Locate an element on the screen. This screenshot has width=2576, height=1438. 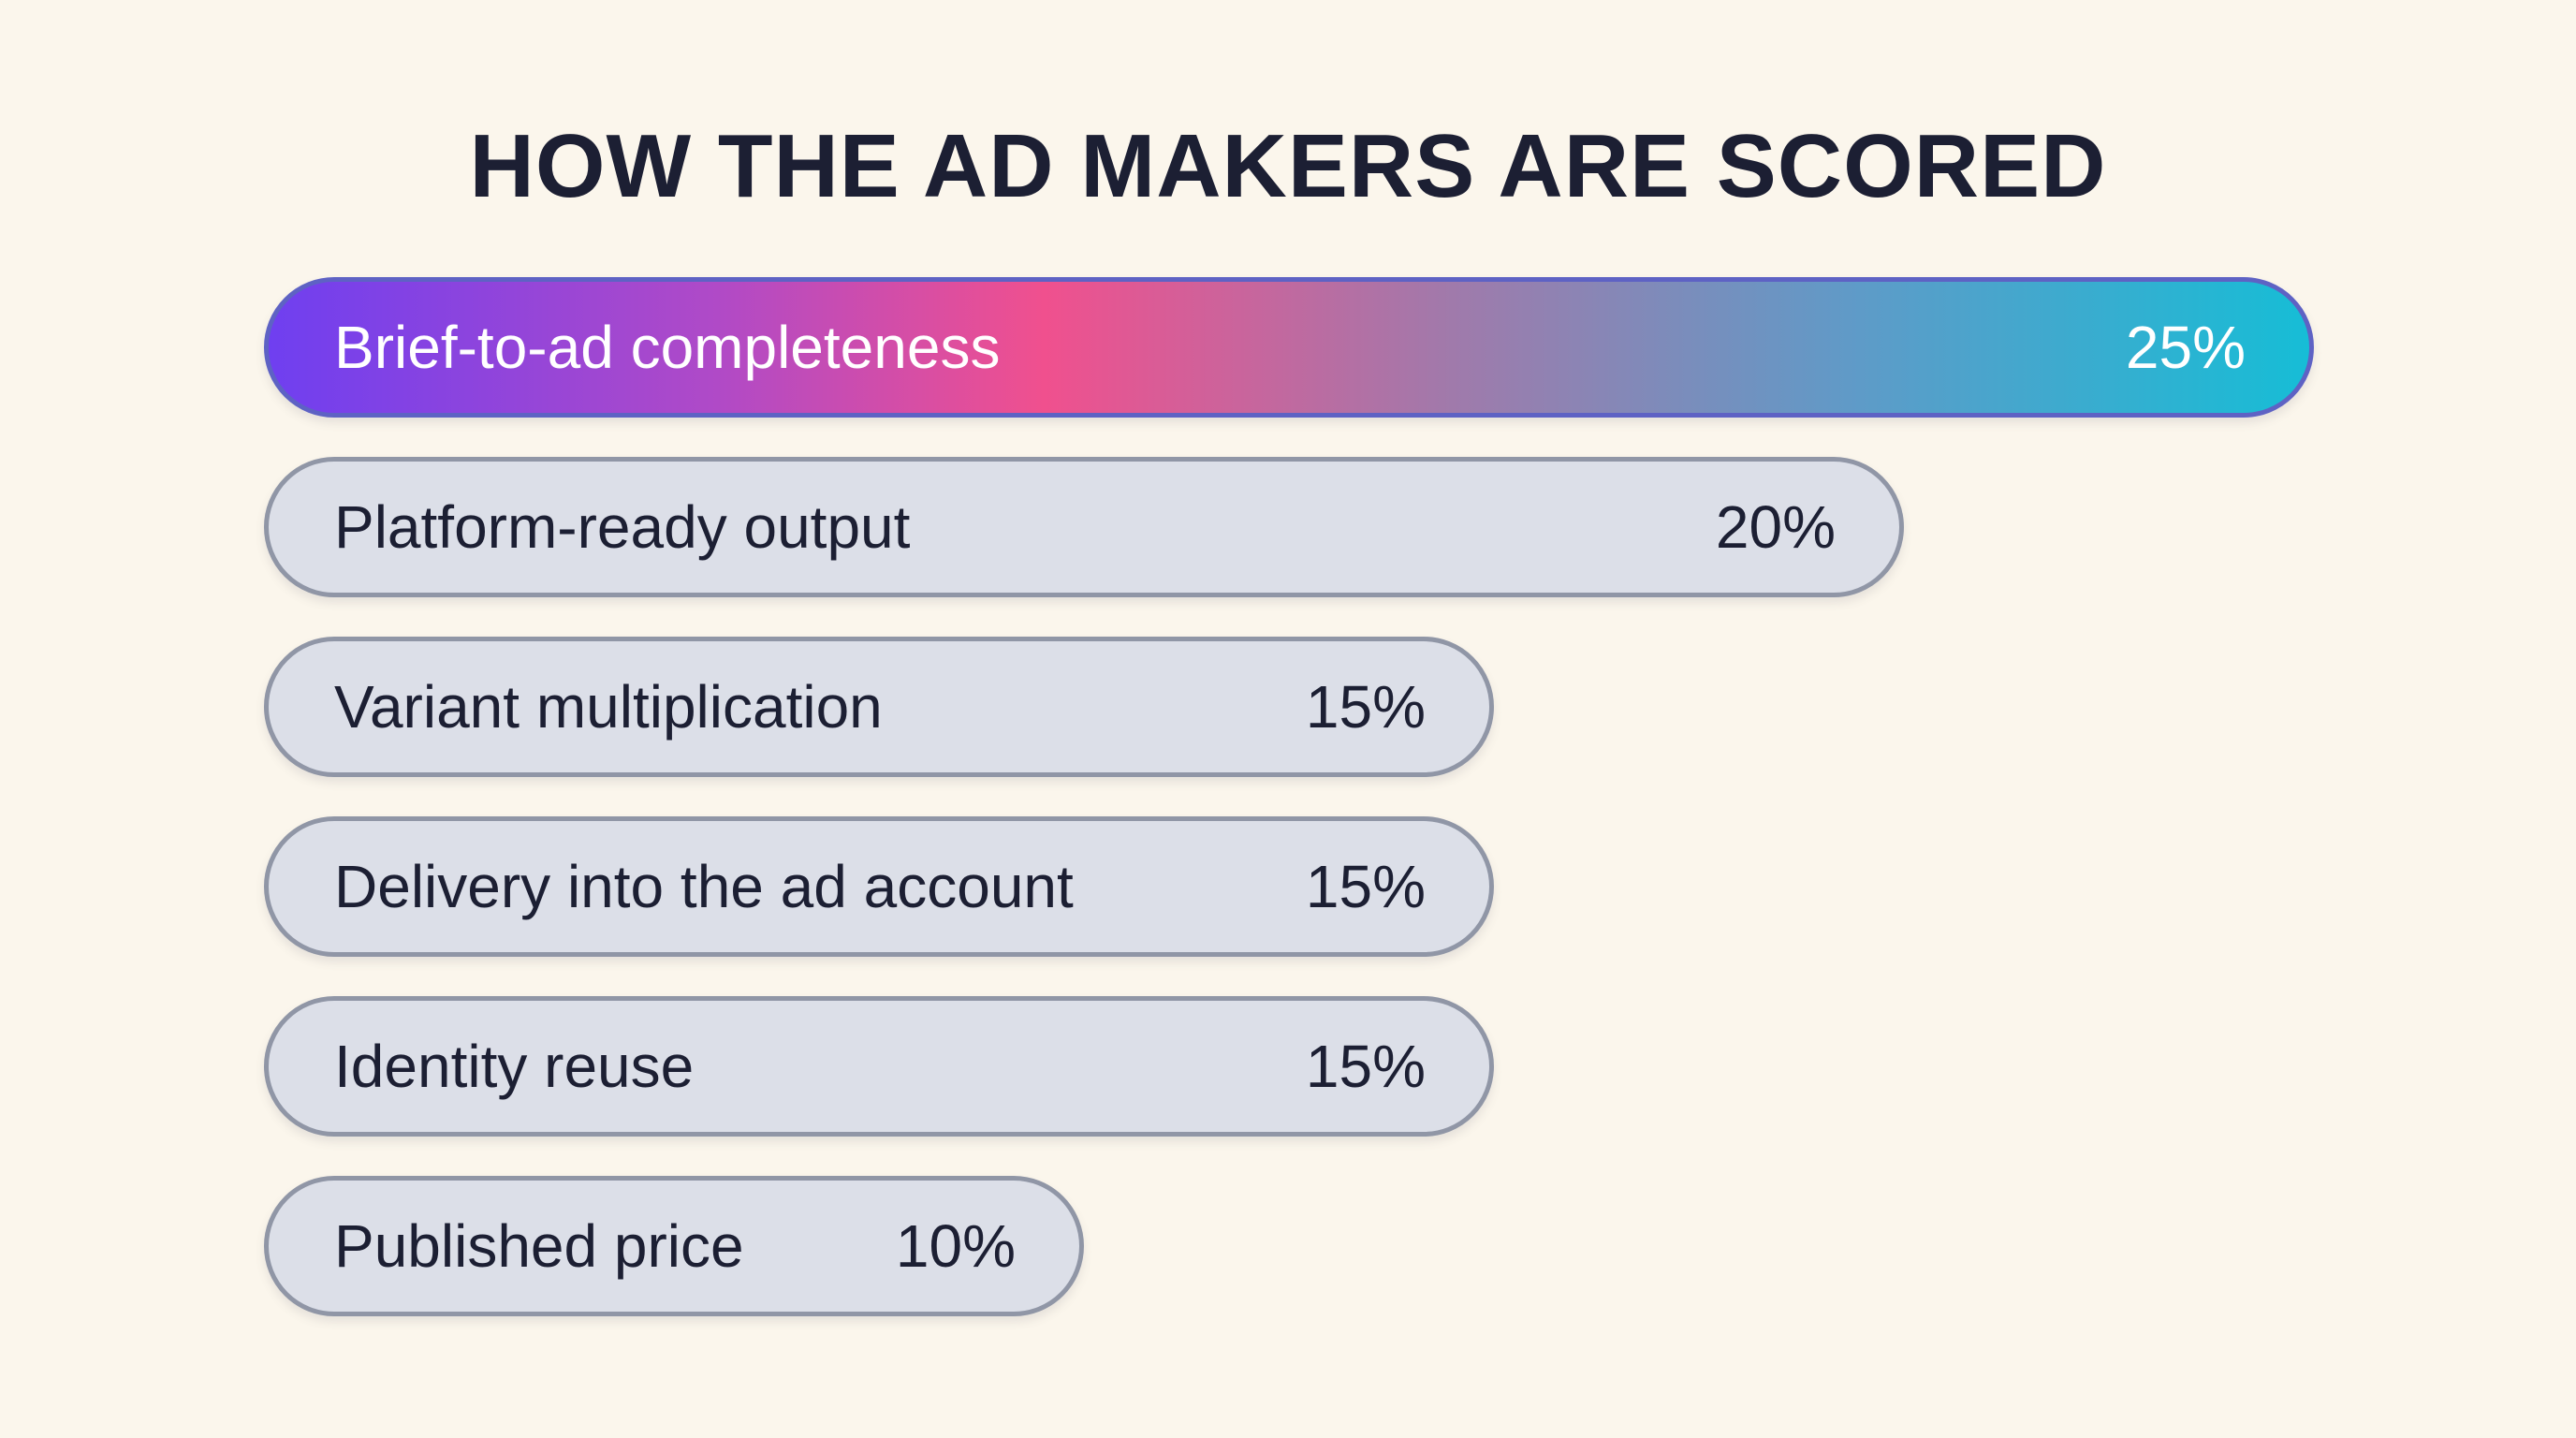
bar-label: Brief-to-ad completeness is located at coordinates (667, 347).